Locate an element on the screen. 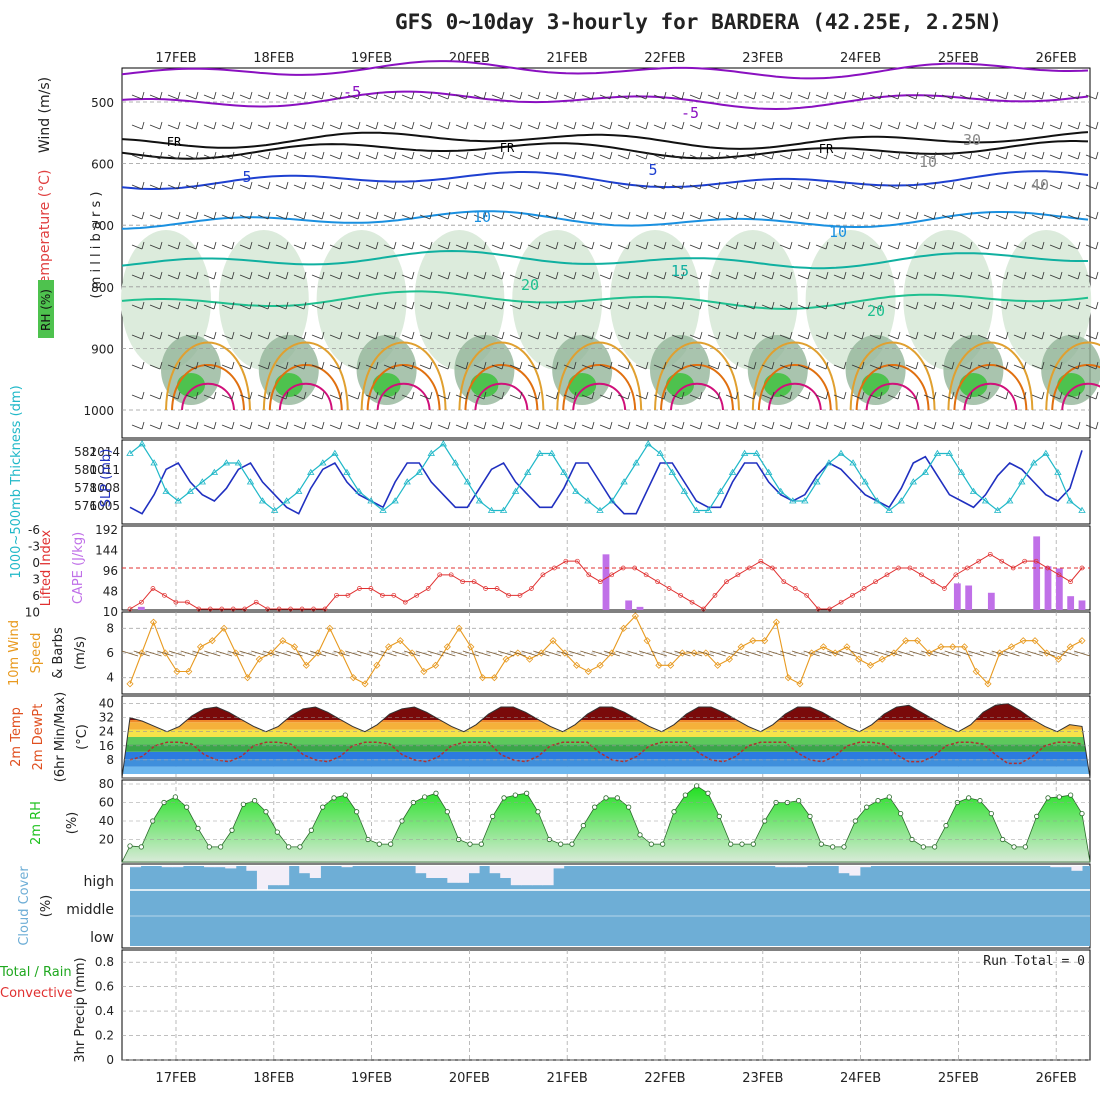 The width and height of the screenshot is (1100, 1100). panel-frame-slp is located at coordinates (606, 482).